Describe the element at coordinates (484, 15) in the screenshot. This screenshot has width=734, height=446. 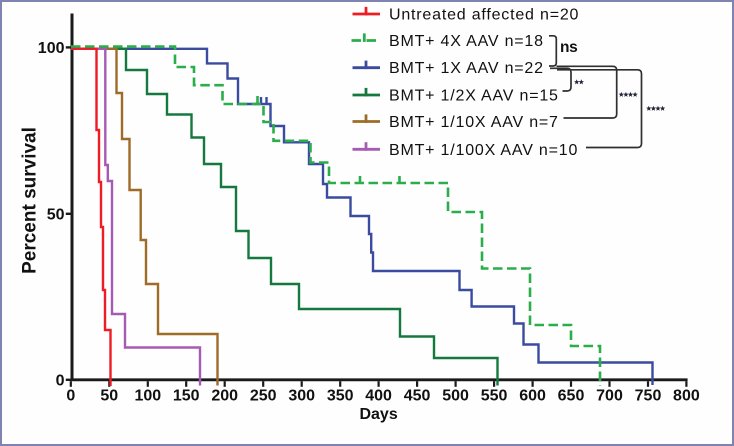
I see `svg-text: Untreated affected n=20` at that location.